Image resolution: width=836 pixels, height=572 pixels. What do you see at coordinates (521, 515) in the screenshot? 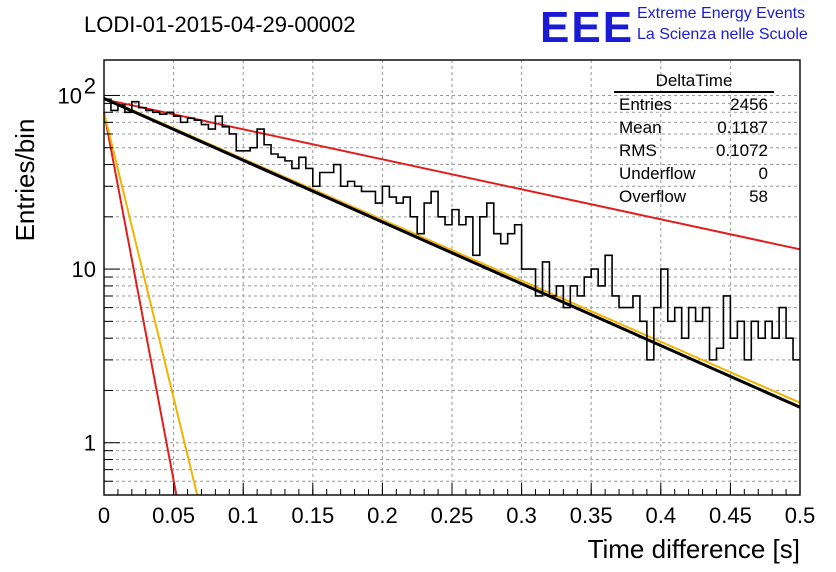
I see `x-tick-label: 0.3` at bounding box center [521, 515].